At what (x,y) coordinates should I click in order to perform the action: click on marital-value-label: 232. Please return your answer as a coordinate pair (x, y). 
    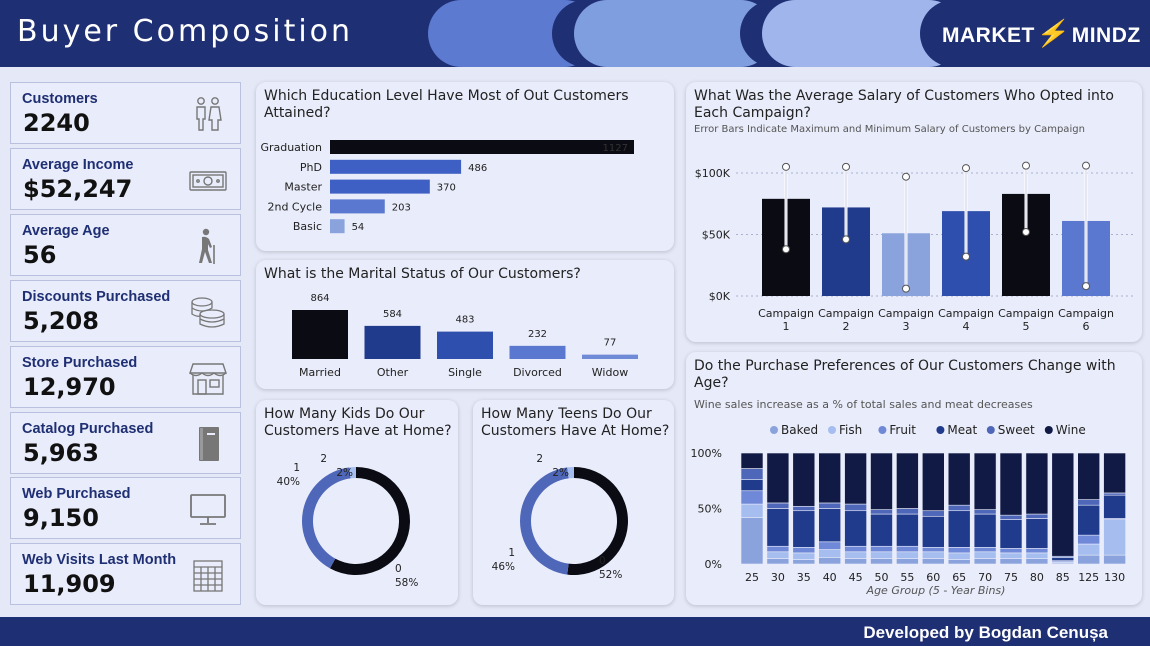
    Looking at the image, I should click on (537, 334).